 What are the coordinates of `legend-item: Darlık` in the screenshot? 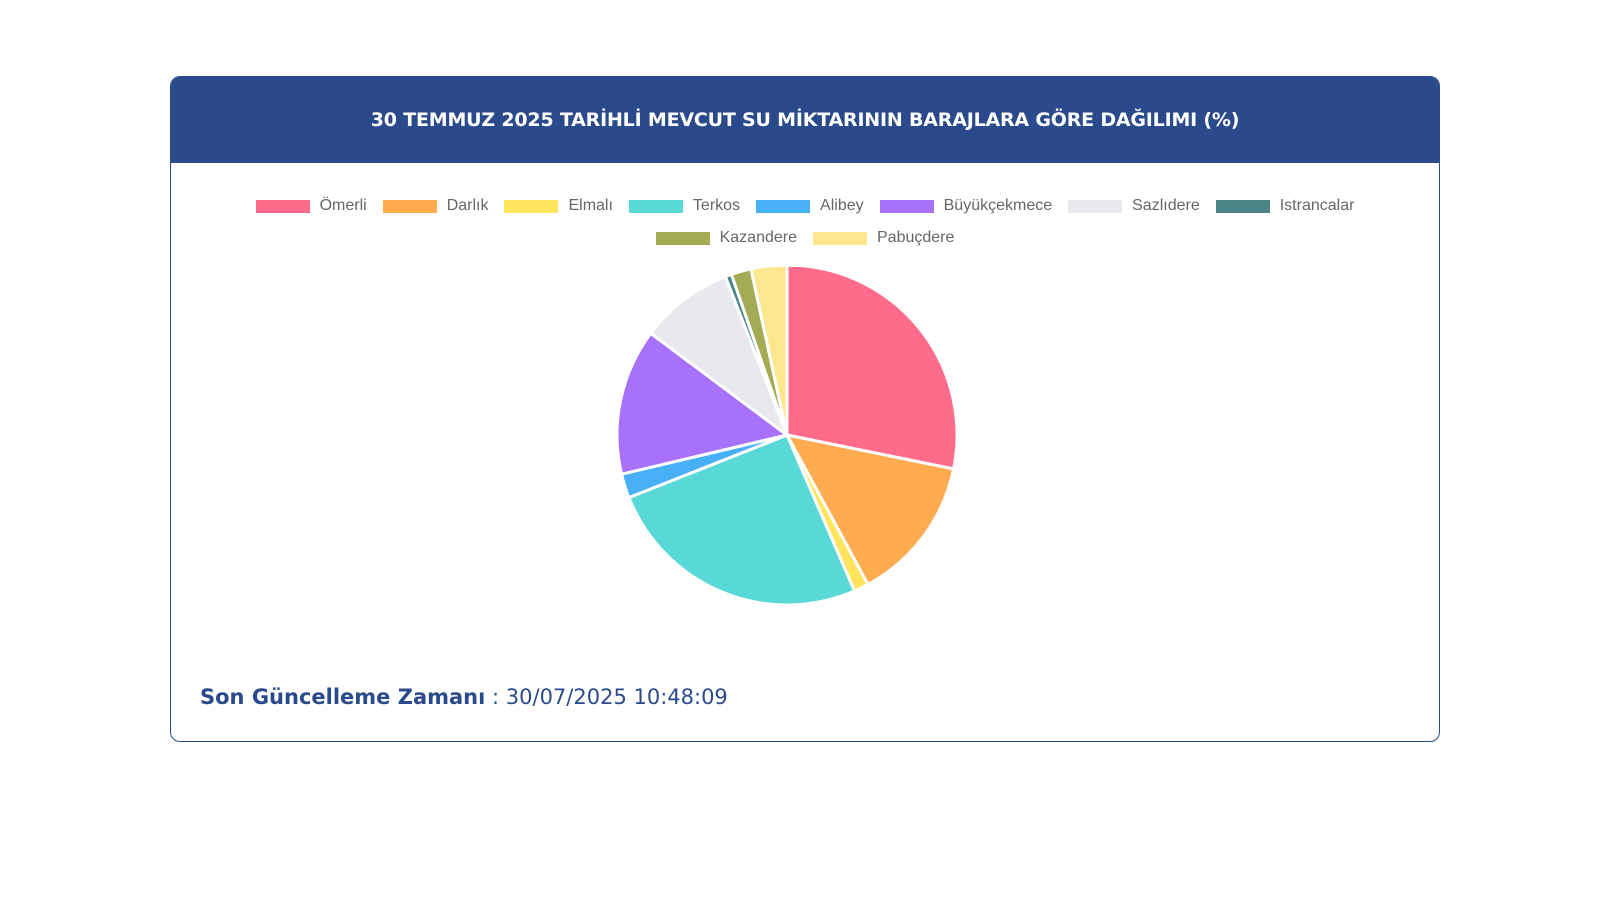 It's located at (435, 206).